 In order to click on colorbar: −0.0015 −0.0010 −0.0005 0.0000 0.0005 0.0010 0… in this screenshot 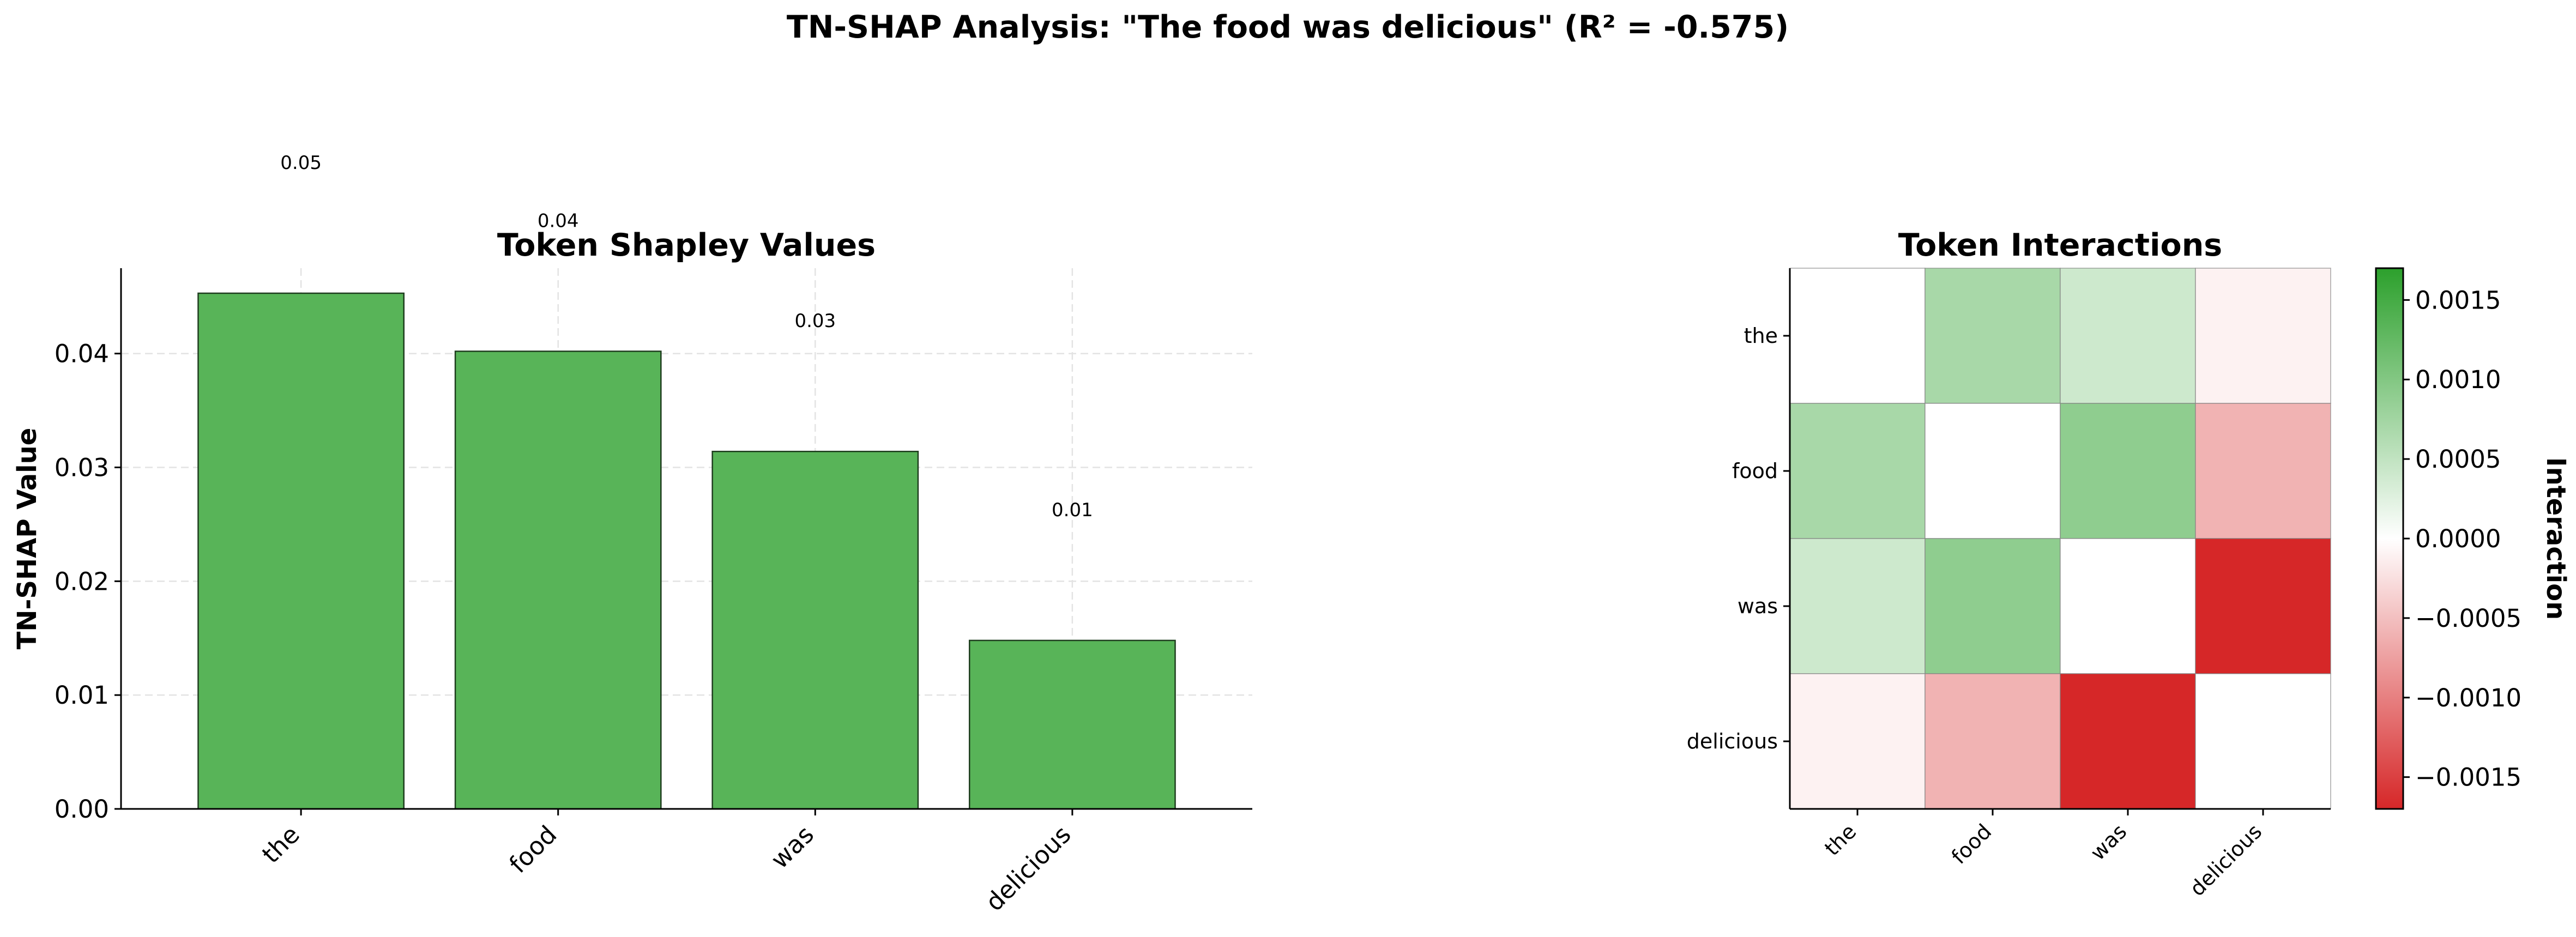, I will do `click(2473, 538)`.